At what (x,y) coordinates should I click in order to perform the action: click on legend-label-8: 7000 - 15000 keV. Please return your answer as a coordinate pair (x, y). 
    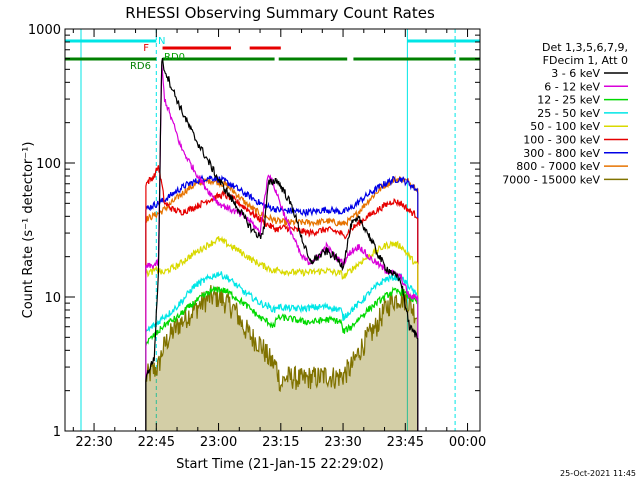
    Looking at the image, I should click on (551, 179).